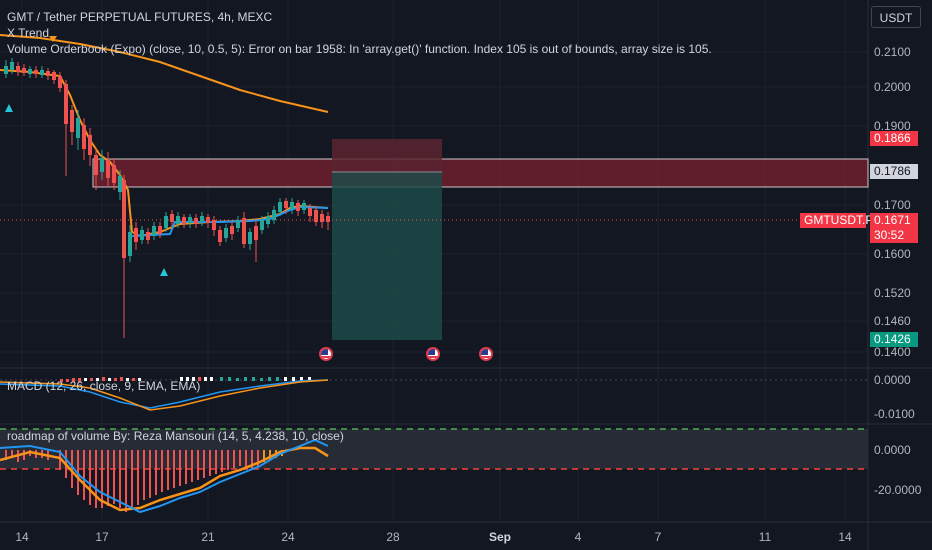  Describe the element at coordinates (387, 256) in the screenshot. I see `position-target-area` at that location.